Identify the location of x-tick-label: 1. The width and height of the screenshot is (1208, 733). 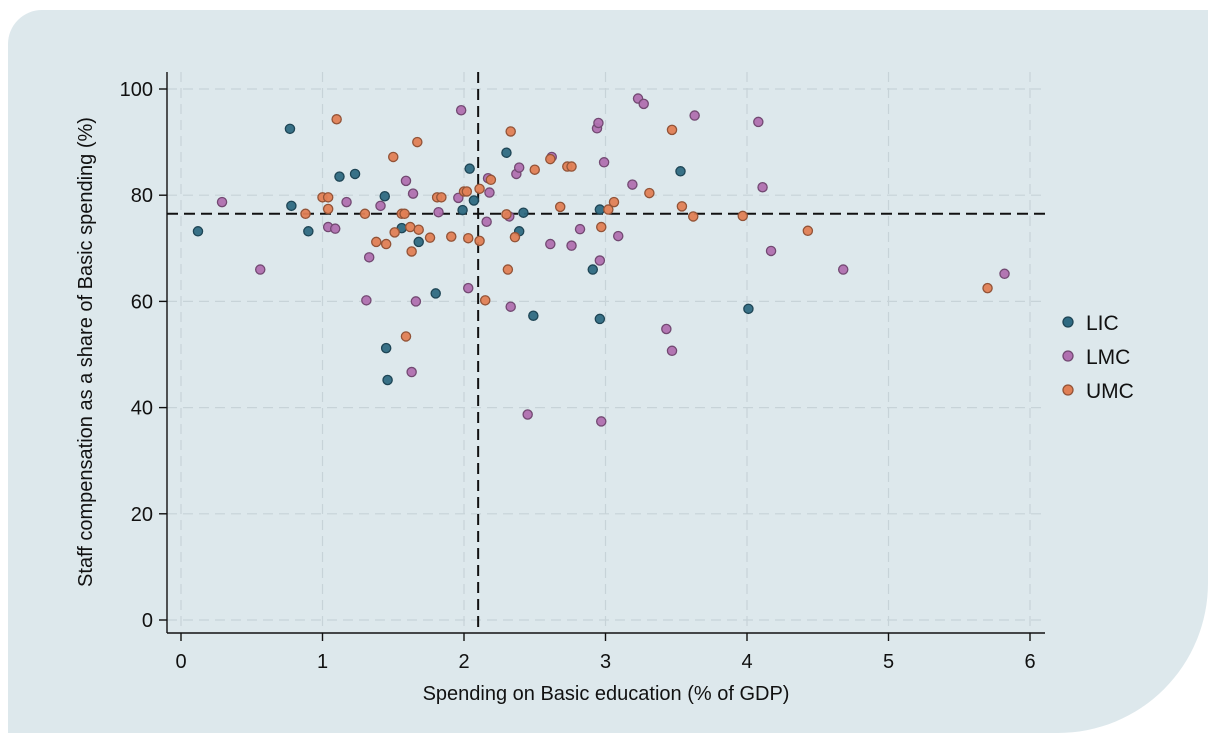
(322, 662).